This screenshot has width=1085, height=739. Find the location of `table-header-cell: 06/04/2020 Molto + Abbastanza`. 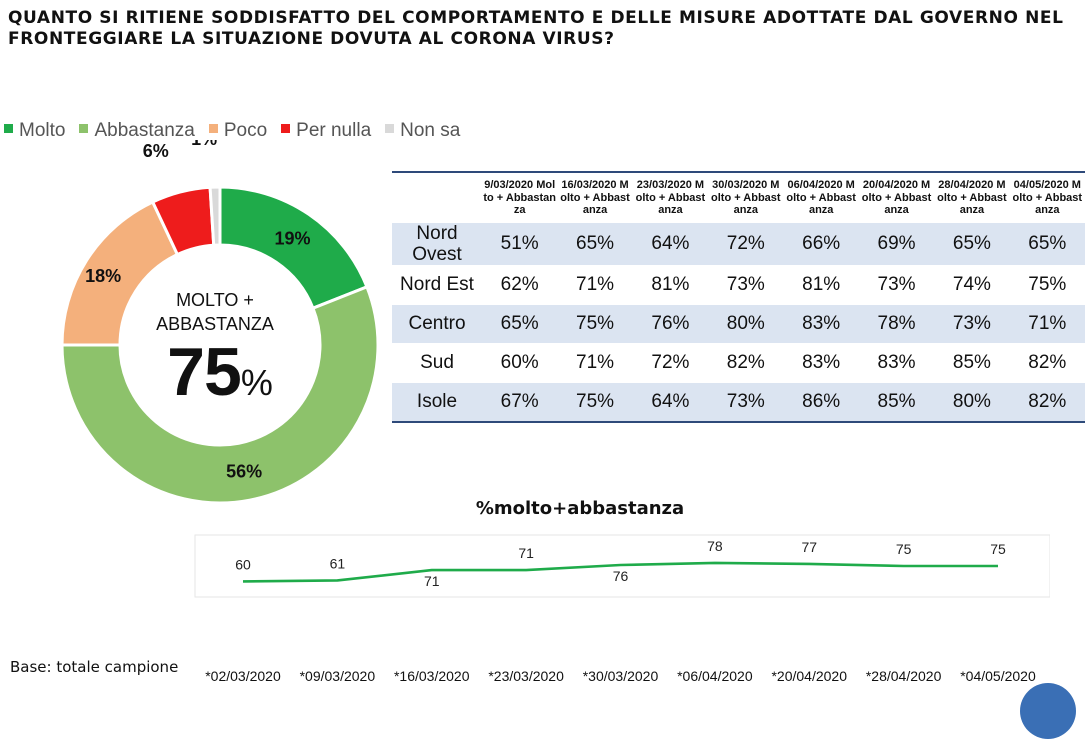

table-header-cell: 06/04/2020 Molto + Abbastanza is located at coordinates (821, 196).